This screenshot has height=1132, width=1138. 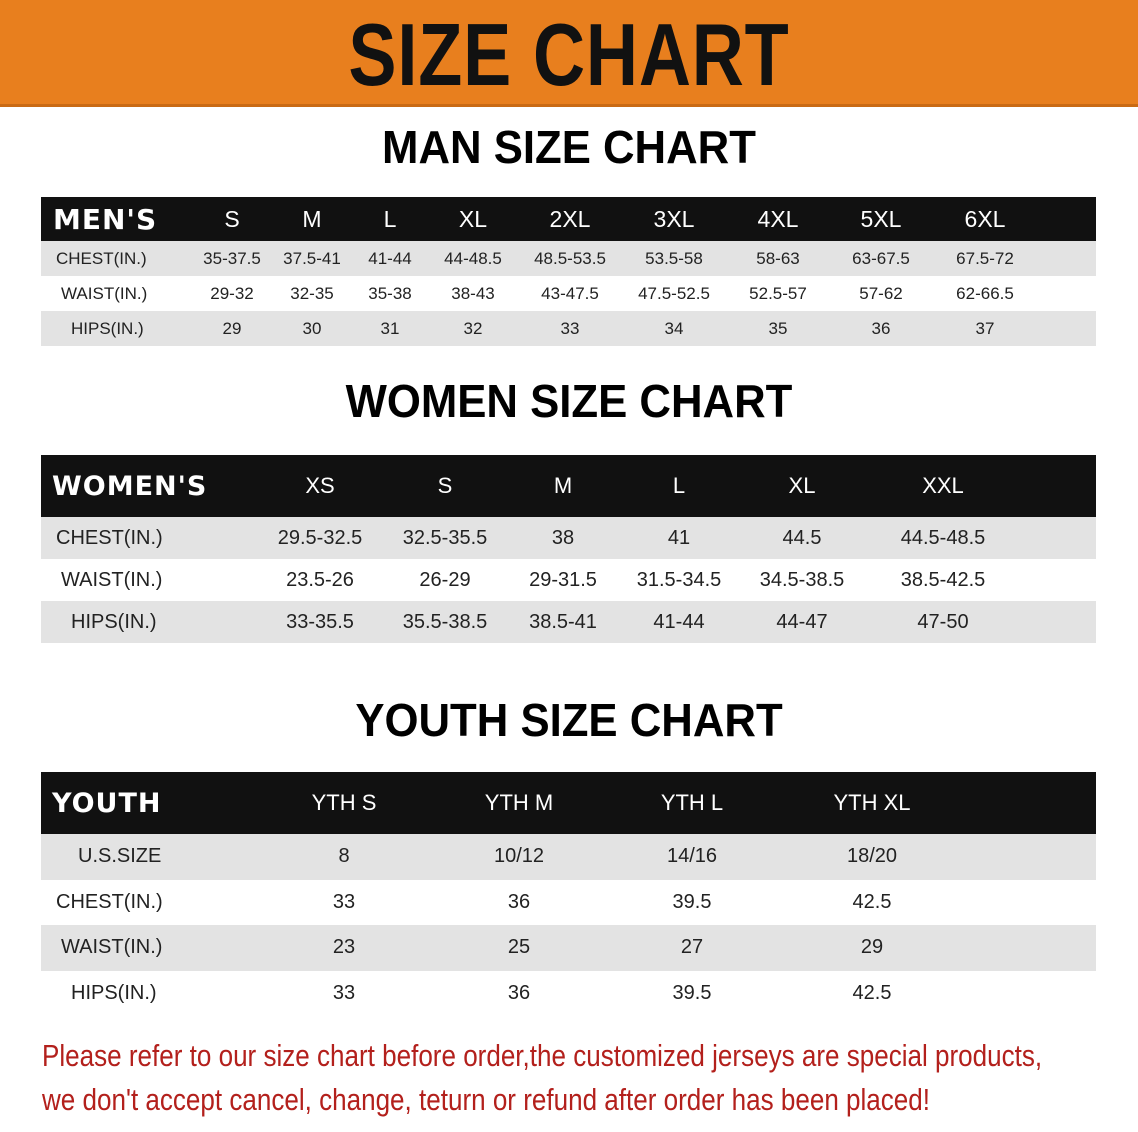 What do you see at coordinates (872, 856) in the screenshot?
I see `measurement-value: 18/20` at bounding box center [872, 856].